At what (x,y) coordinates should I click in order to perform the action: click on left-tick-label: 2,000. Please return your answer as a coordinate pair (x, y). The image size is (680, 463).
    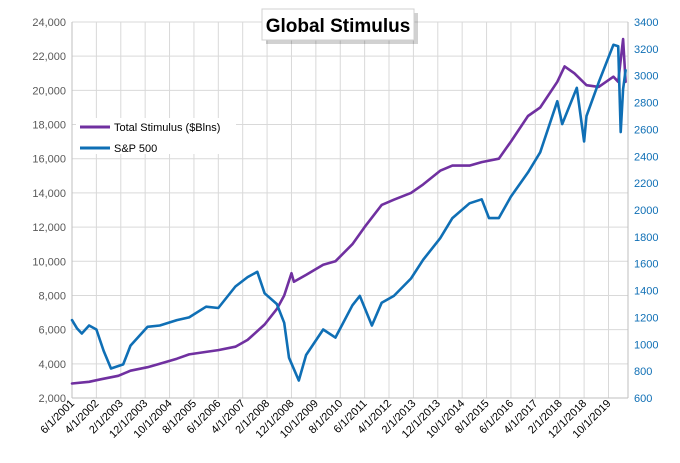
    Looking at the image, I should click on (52, 399).